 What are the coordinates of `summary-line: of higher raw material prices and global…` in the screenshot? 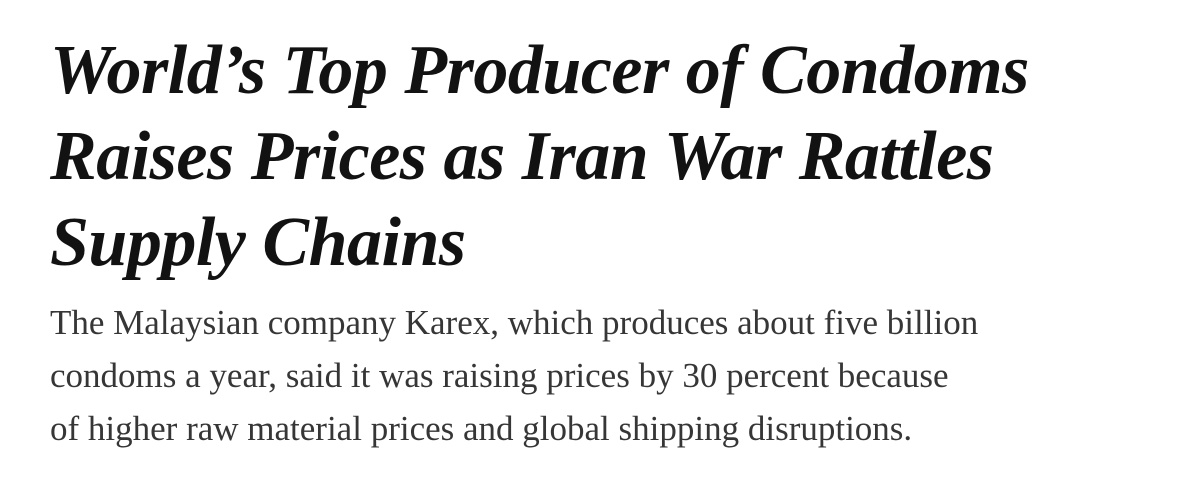 It's located at (481, 428).